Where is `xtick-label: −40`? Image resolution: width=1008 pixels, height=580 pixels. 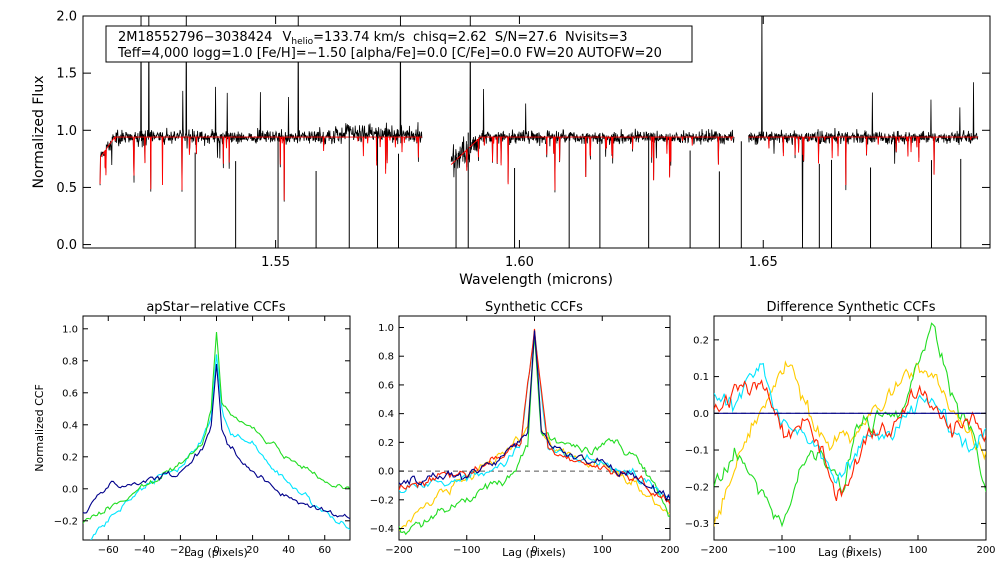
xtick-label: −40 is located at coordinates (144, 550).